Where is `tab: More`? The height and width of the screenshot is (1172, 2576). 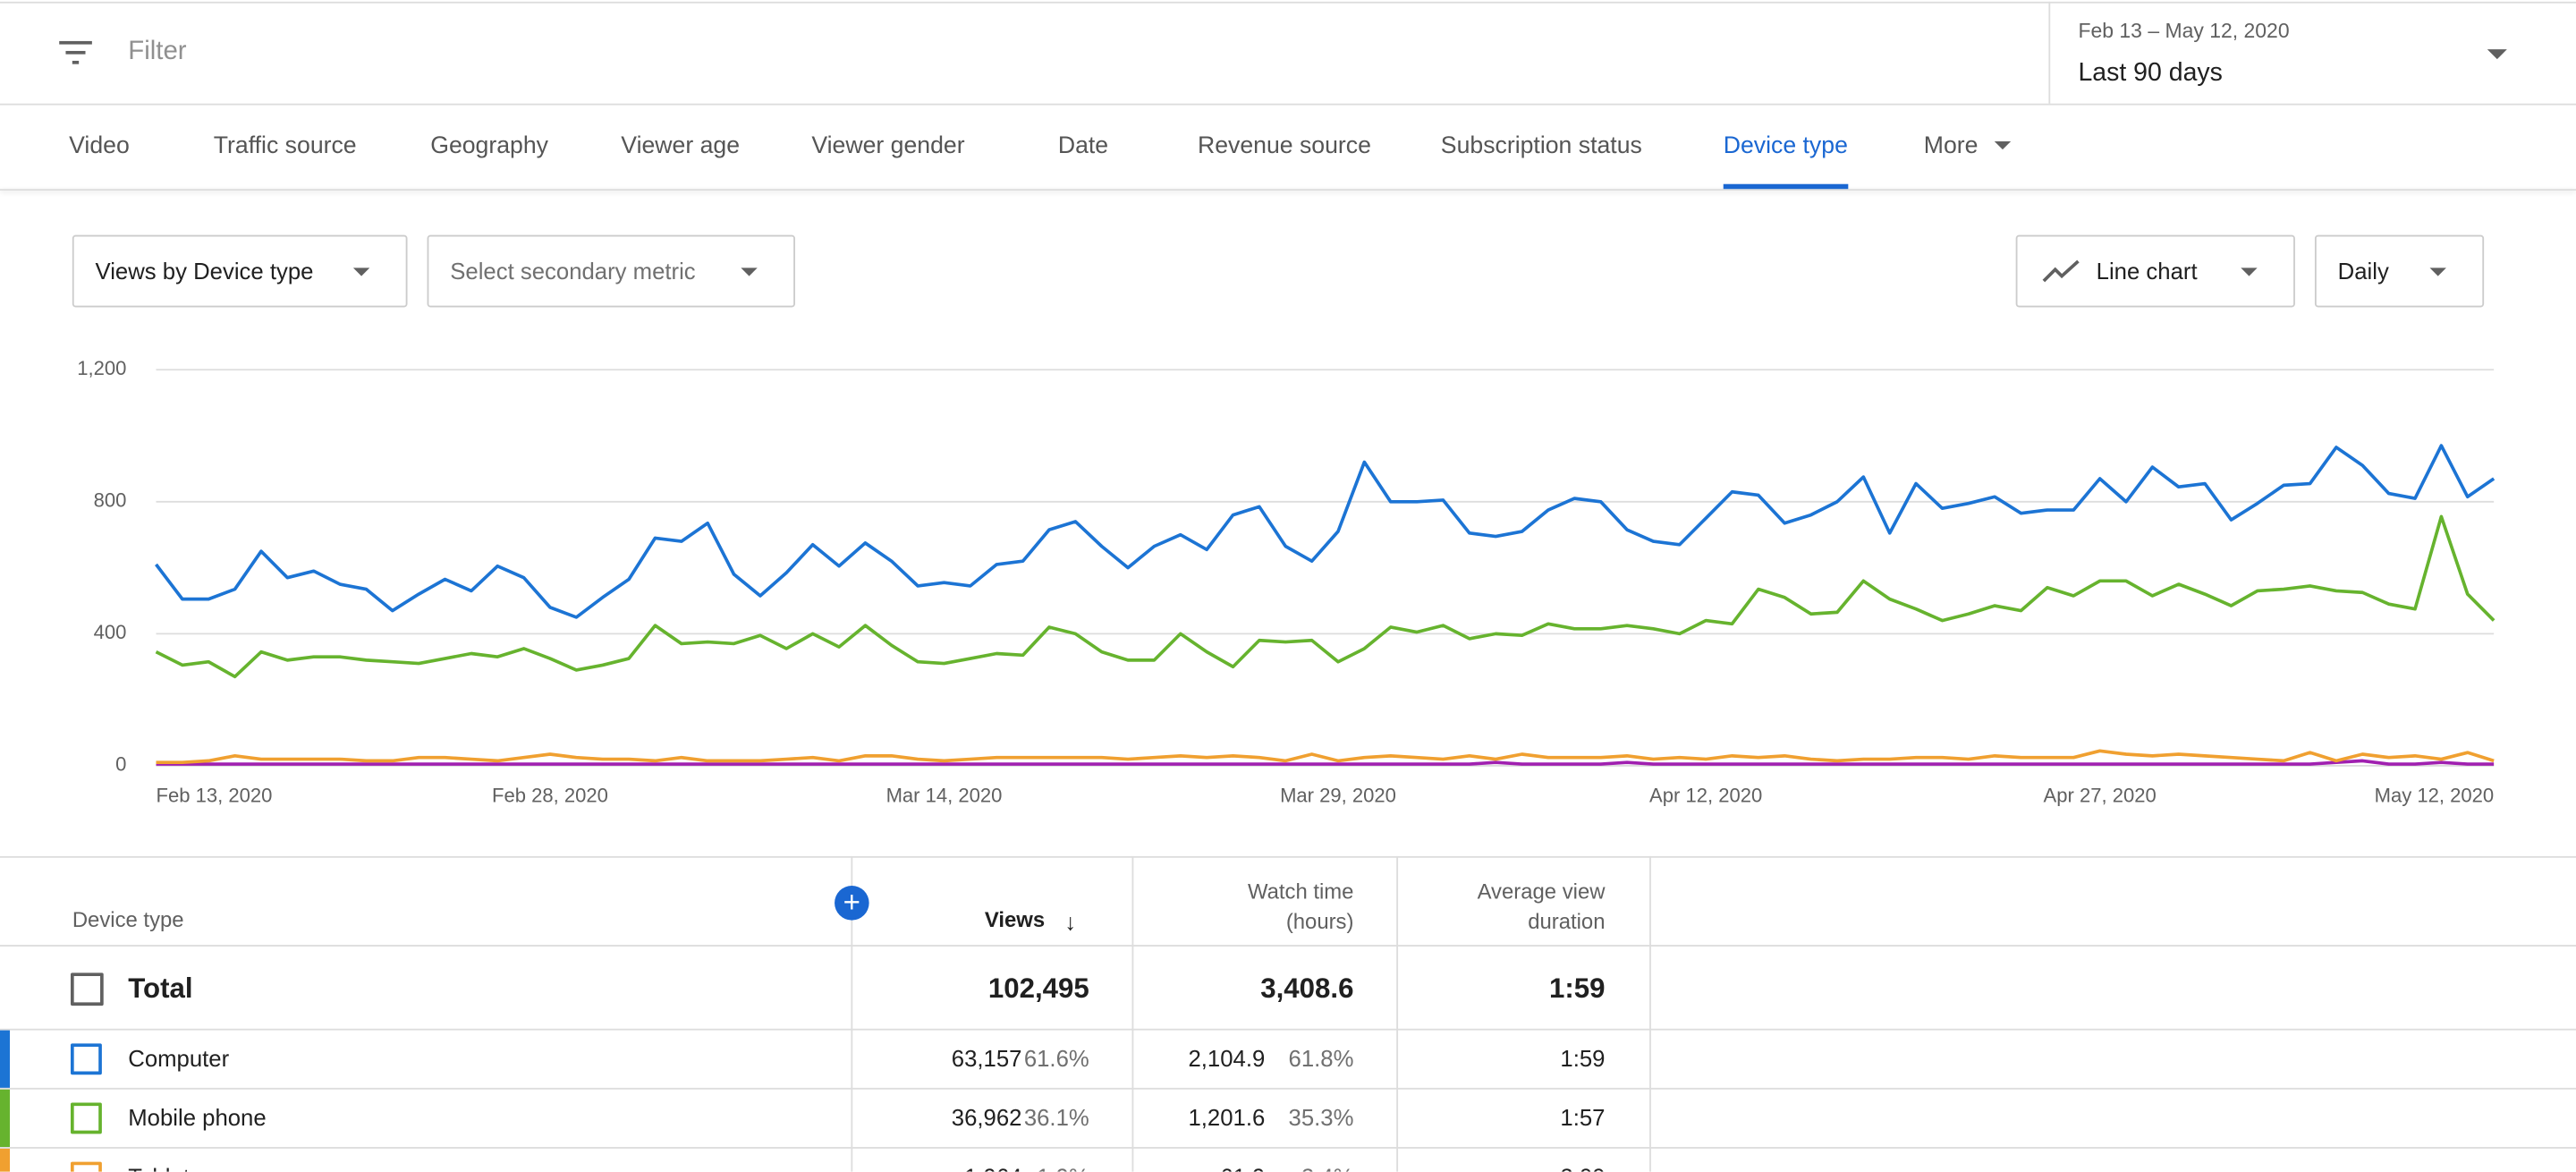 tab: More is located at coordinates (1951, 146).